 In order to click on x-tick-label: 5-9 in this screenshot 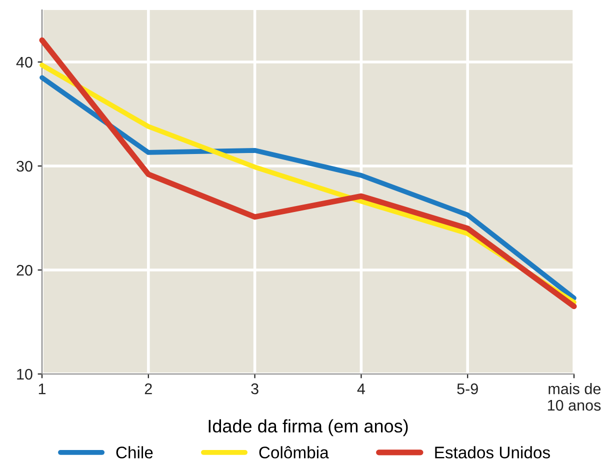, I will do `click(467, 388)`.